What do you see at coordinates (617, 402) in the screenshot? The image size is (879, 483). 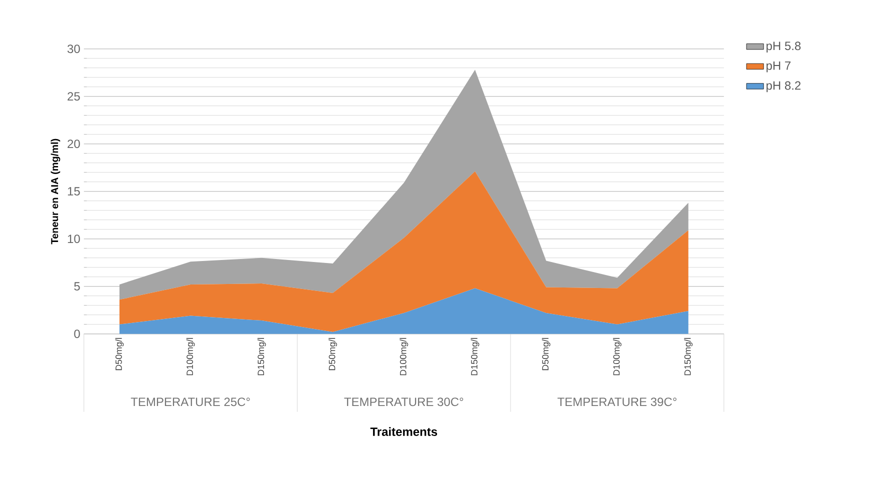 I see `text: TEMPERATURE 39C°` at bounding box center [617, 402].